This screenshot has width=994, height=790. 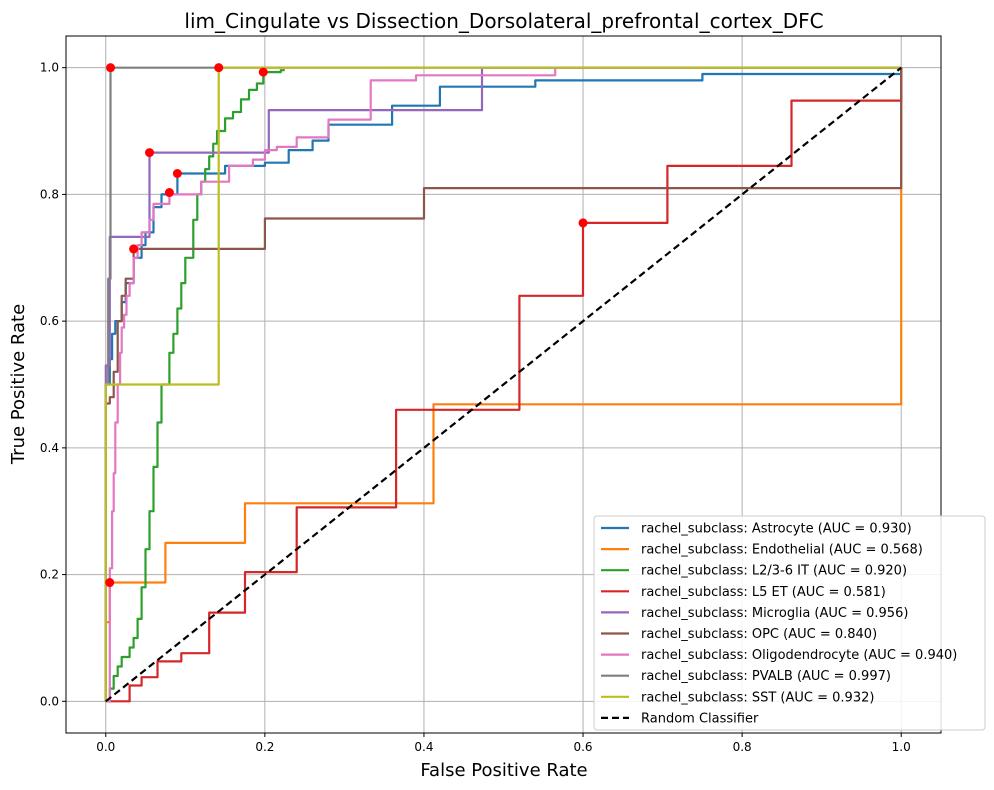 What do you see at coordinates (49, 194) in the screenshot?
I see `y-tick-label: 0.8` at bounding box center [49, 194].